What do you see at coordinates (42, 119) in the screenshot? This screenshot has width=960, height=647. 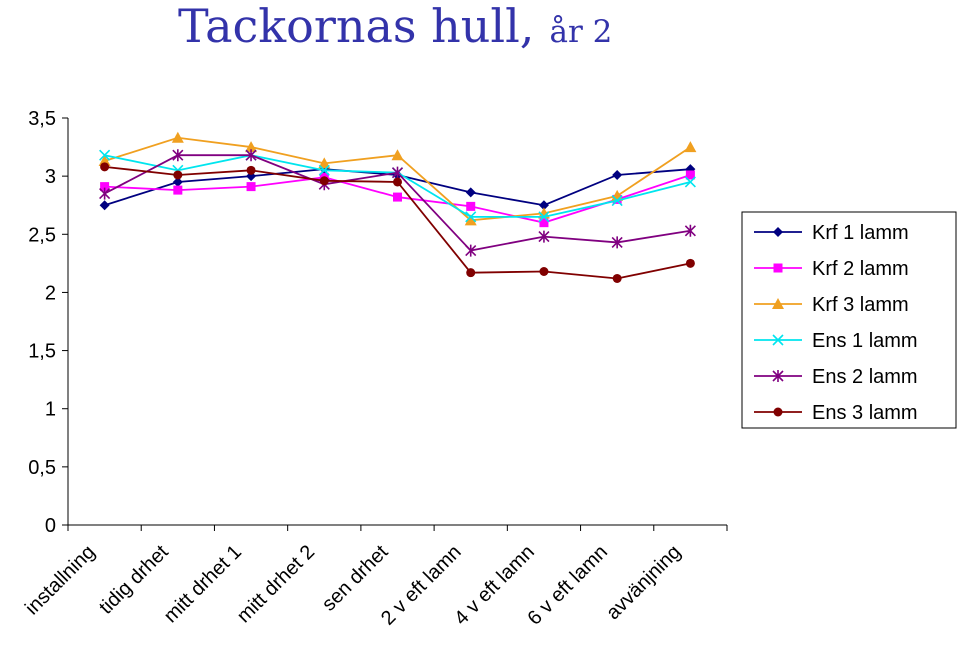 I see `y-tick-label: 3,5` at bounding box center [42, 119].